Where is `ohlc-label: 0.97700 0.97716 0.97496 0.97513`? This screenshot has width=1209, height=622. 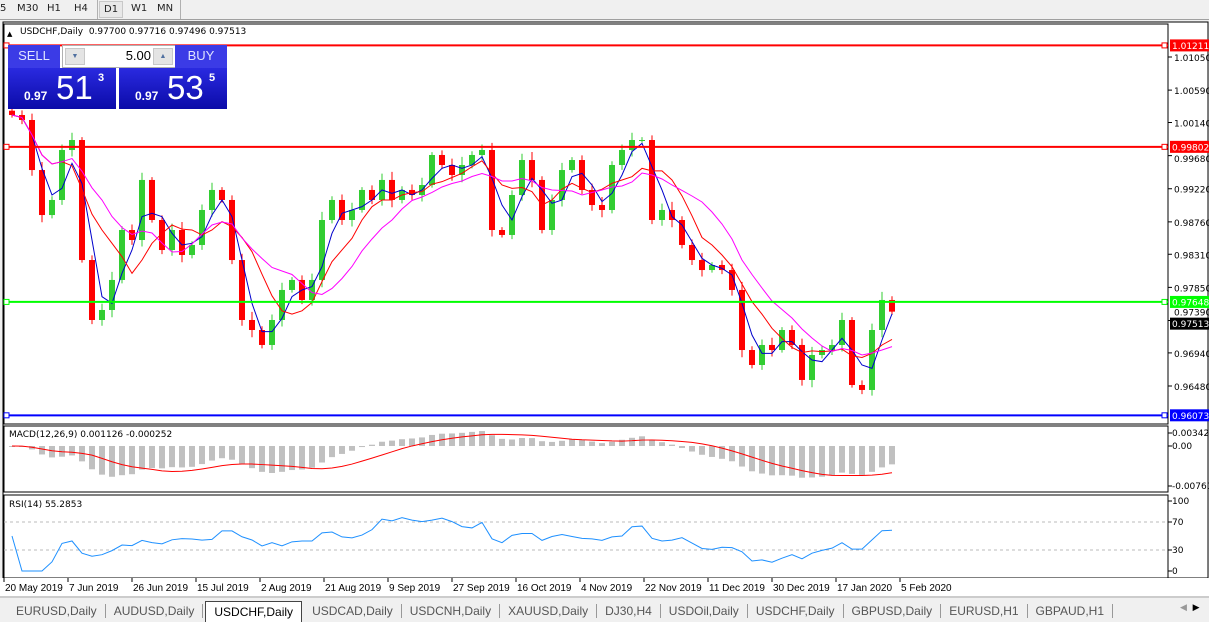
ohlc-label: 0.97700 0.97716 0.97496 0.97513 is located at coordinates (167, 32).